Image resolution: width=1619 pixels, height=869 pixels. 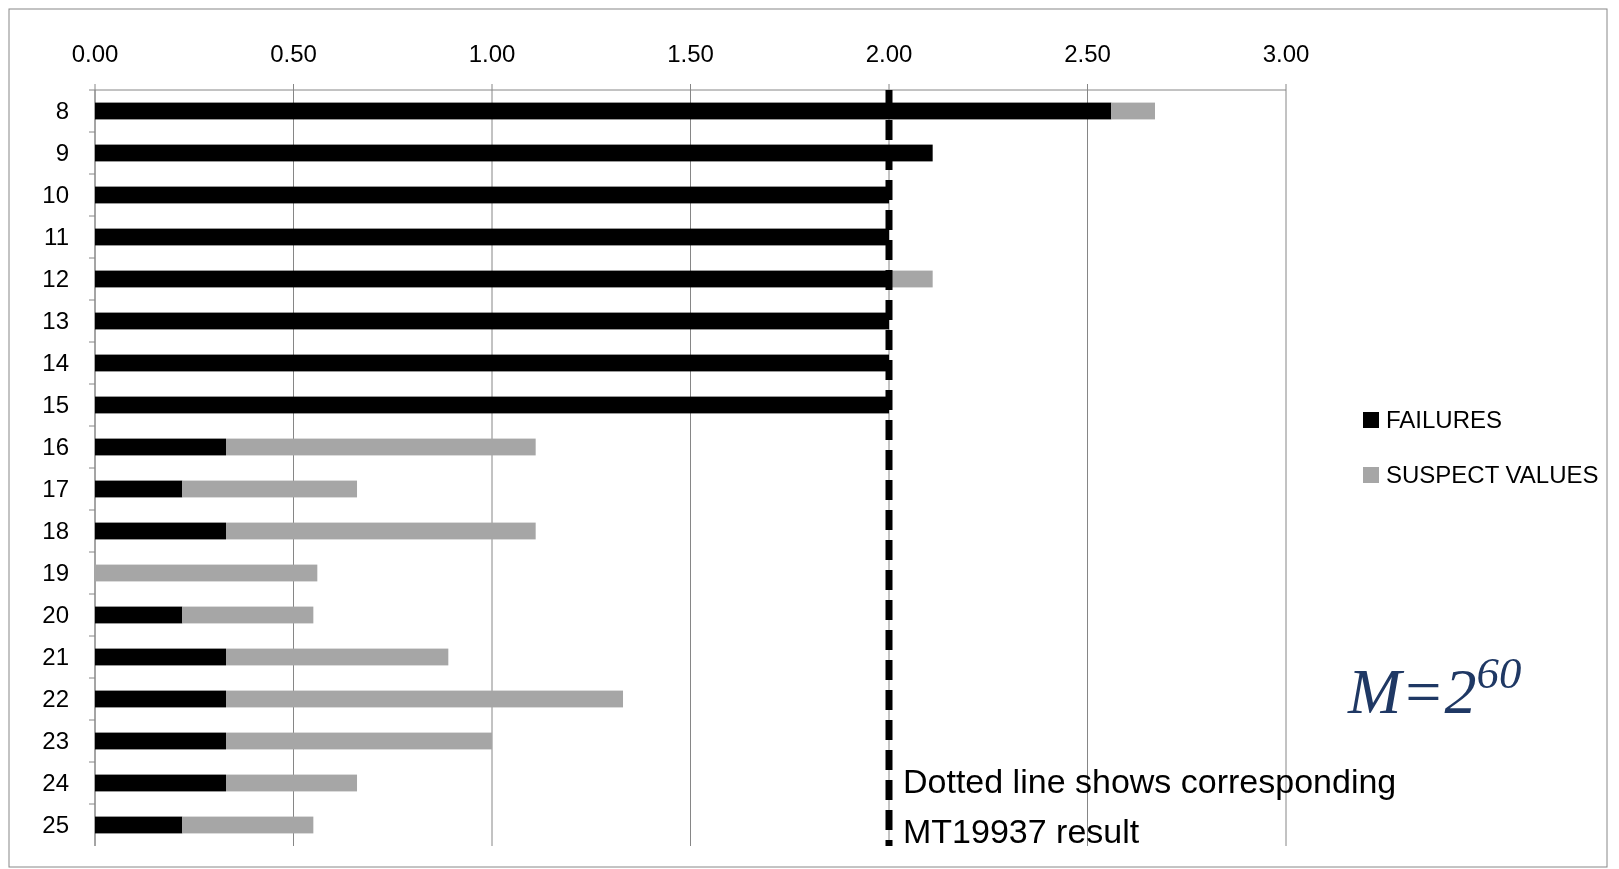 What do you see at coordinates (55, 782) in the screenshot?
I see `y-tick-label: 24` at bounding box center [55, 782].